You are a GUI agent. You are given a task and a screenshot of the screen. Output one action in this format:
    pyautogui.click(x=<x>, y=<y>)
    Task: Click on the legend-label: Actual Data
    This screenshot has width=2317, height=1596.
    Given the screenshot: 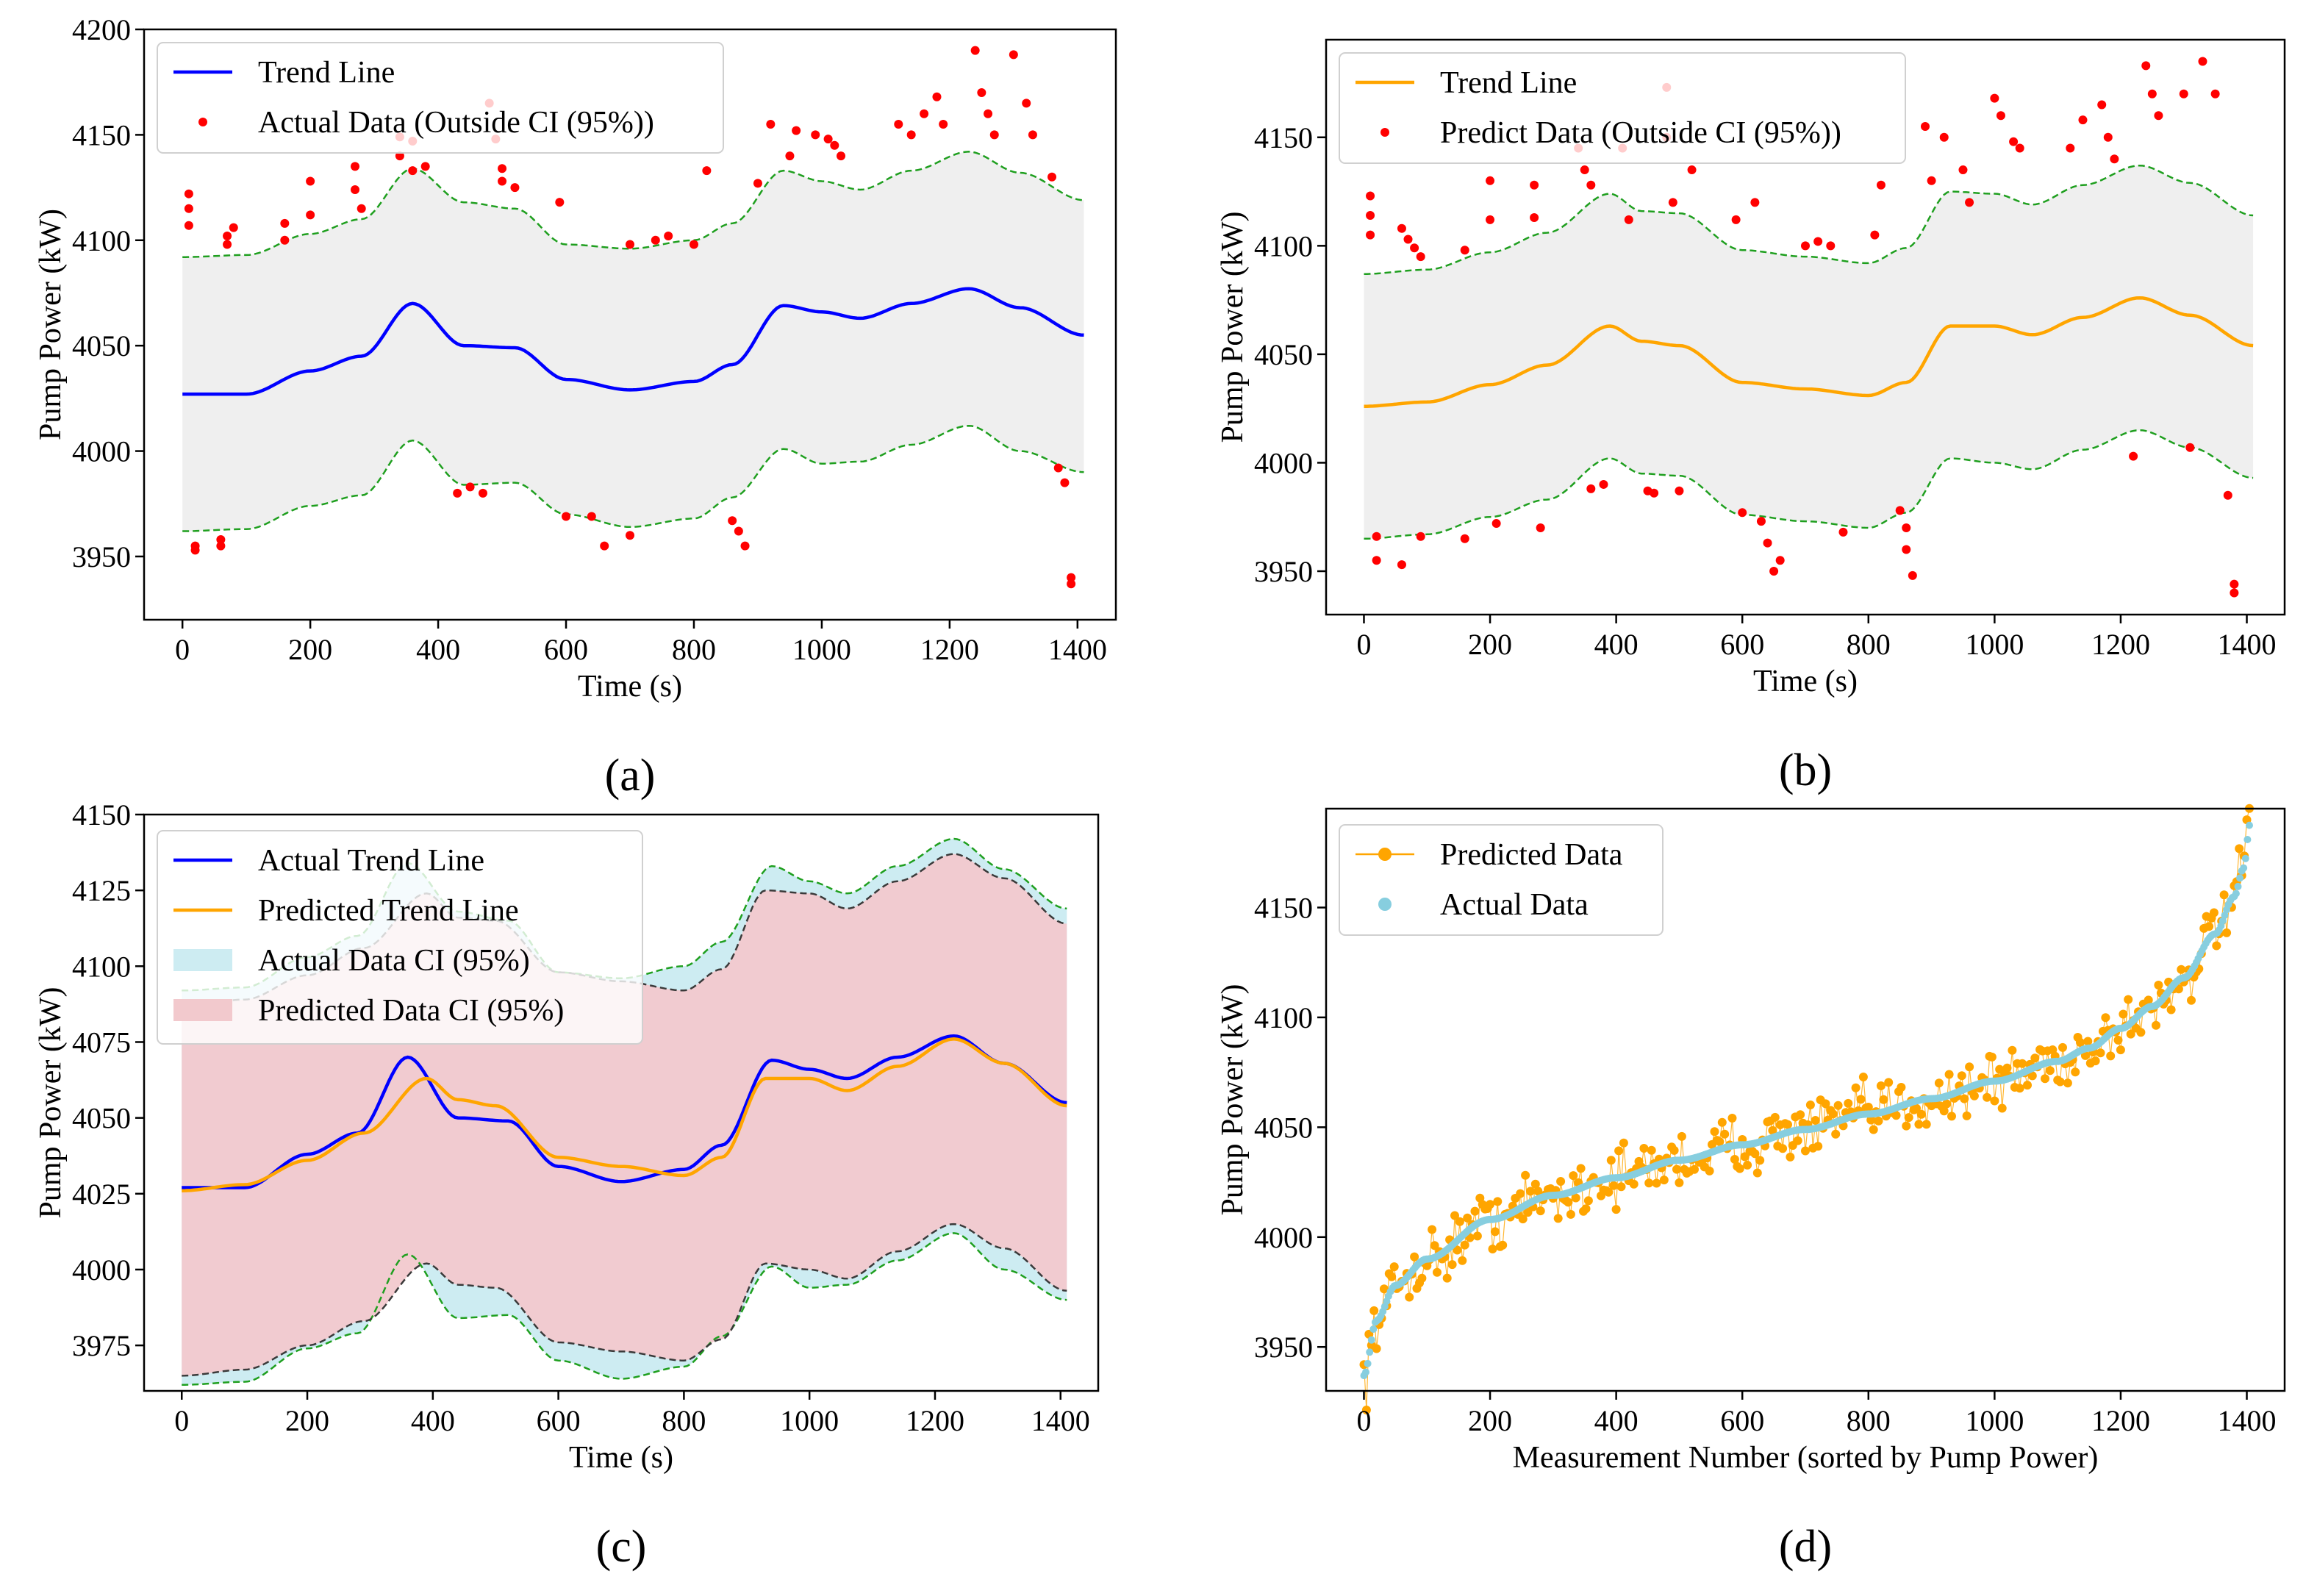 What is the action you would take?
    pyautogui.click(x=1514, y=905)
    